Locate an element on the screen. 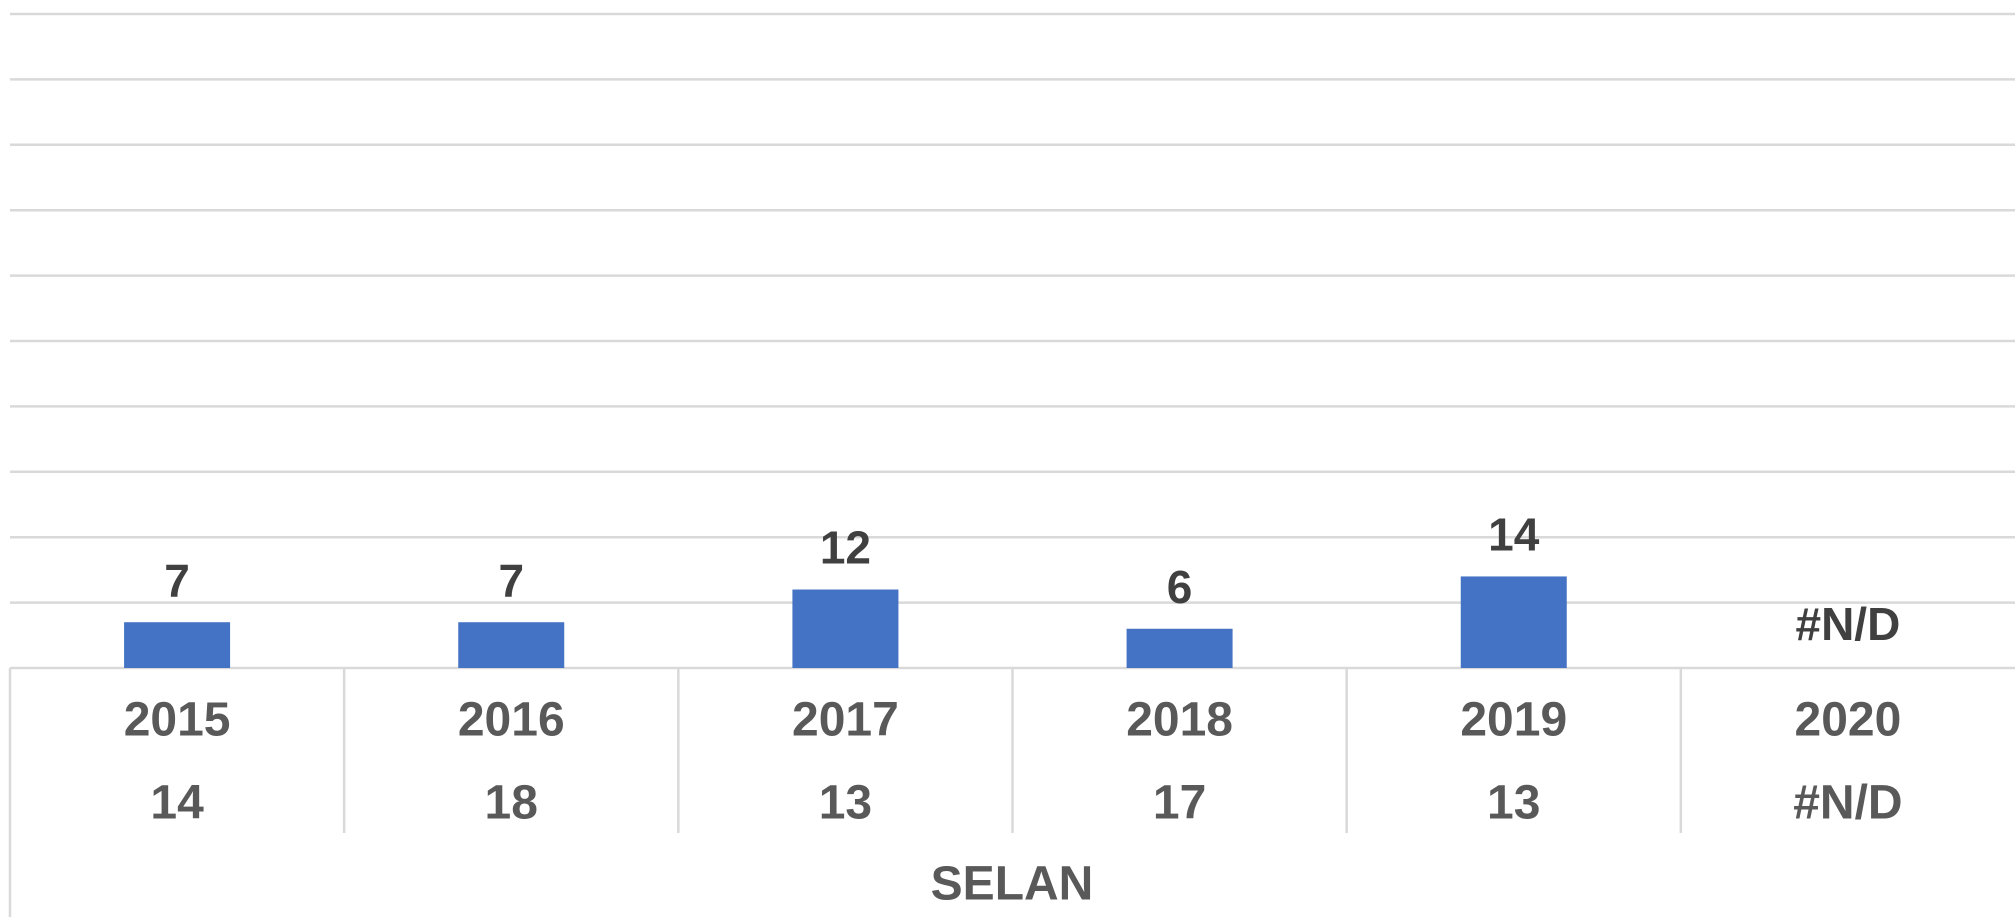  data-label: #N/D is located at coordinates (1848, 624).